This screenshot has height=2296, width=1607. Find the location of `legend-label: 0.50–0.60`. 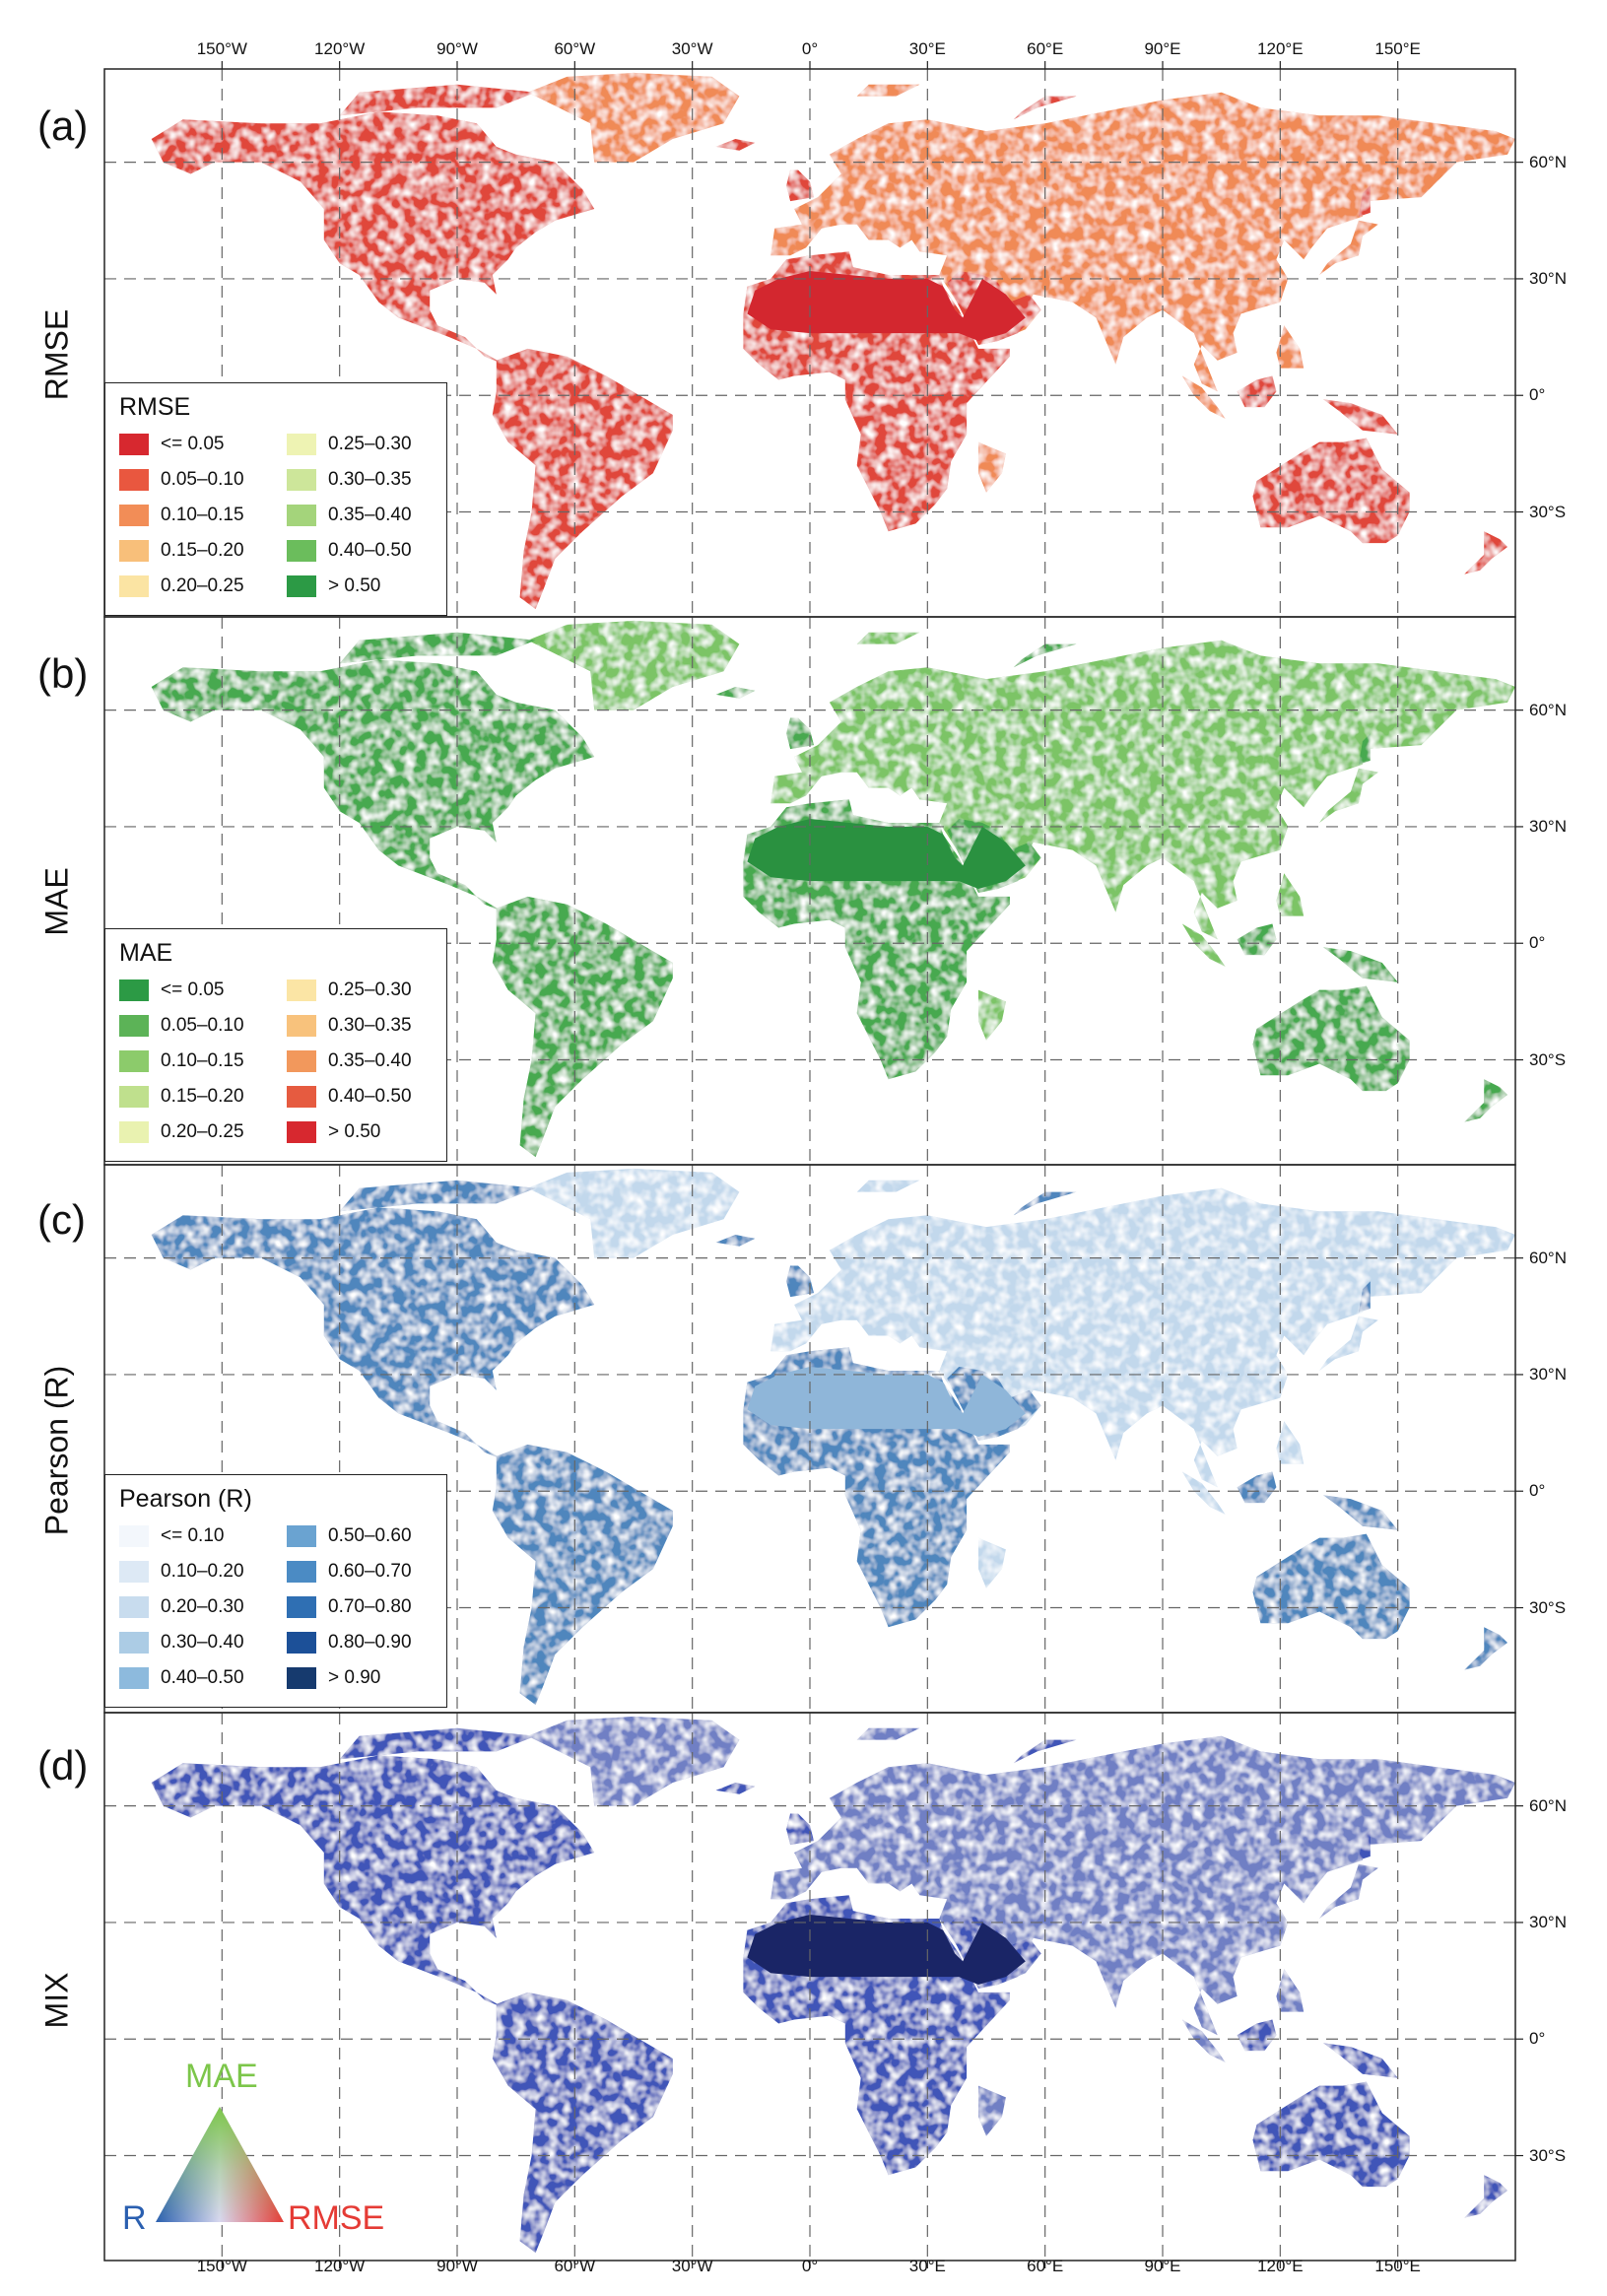

legend-label: 0.50–0.60 is located at coordinates (370, 1535).